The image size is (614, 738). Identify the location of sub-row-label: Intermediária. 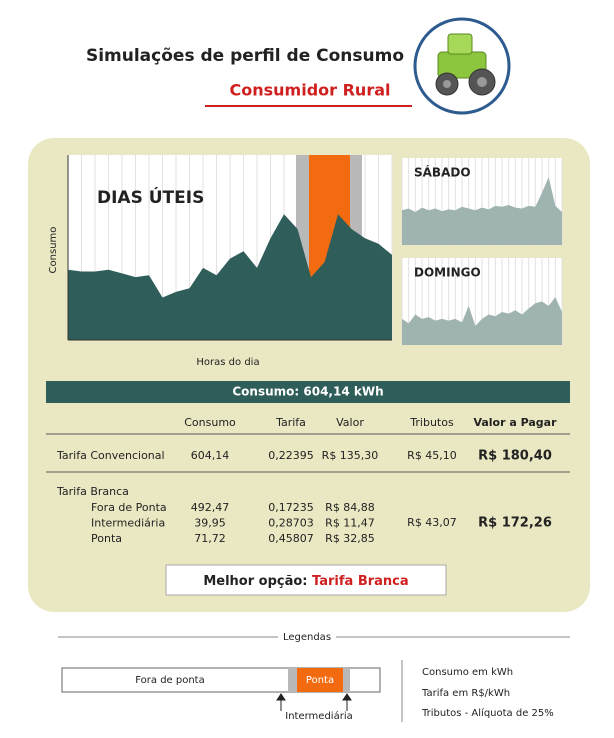
(128, 523).